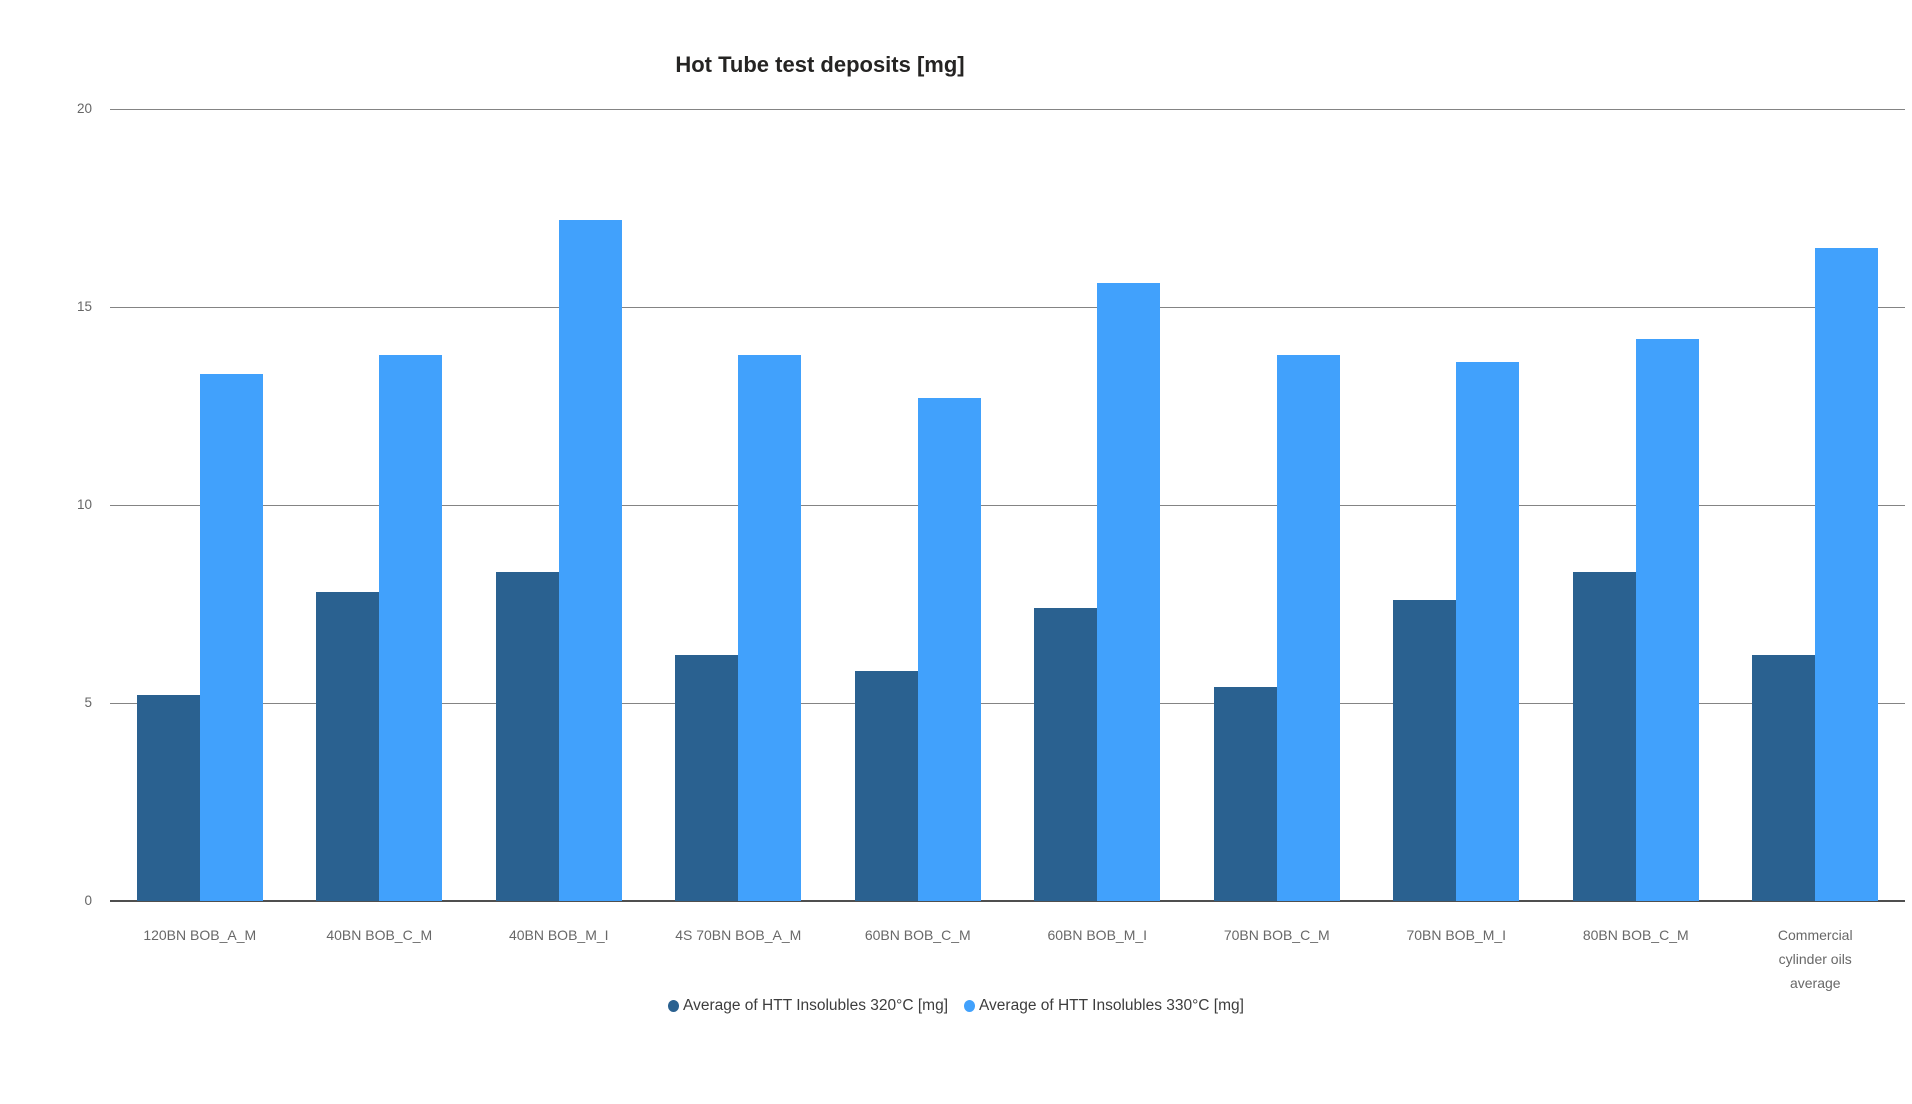  Describe the element at coordinates (1815, 959) in the screenshot. I see `x-category-label: Commercial cylinder oils average` at that location.